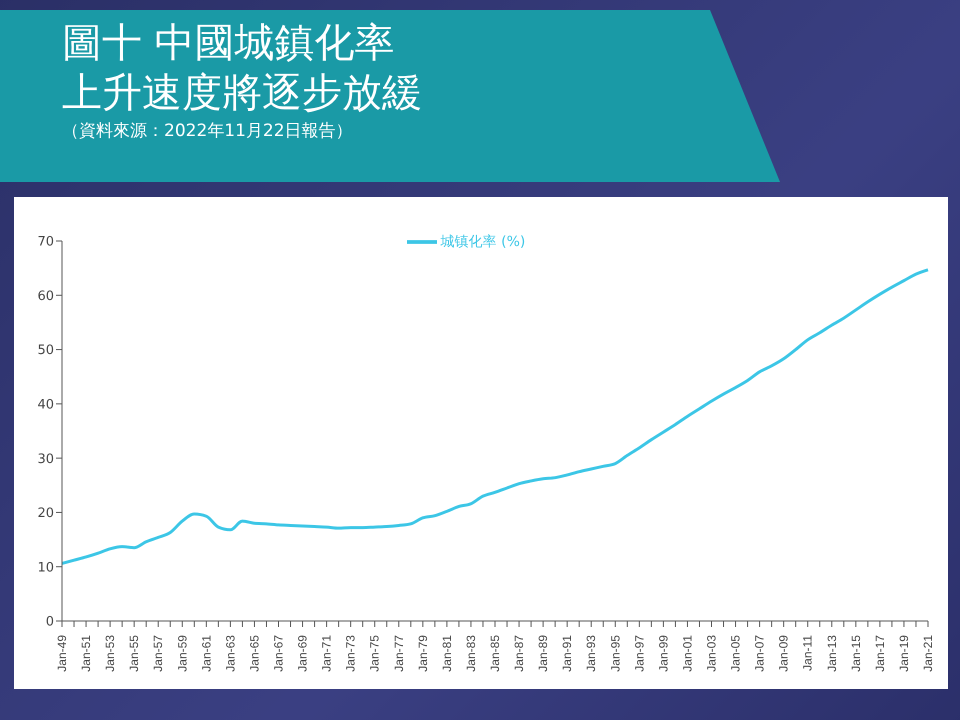 The image size is (960, 720). Describe the element at coordinates (45, 514) in the screenshot. I see `y-tick-label: 20` at that location.